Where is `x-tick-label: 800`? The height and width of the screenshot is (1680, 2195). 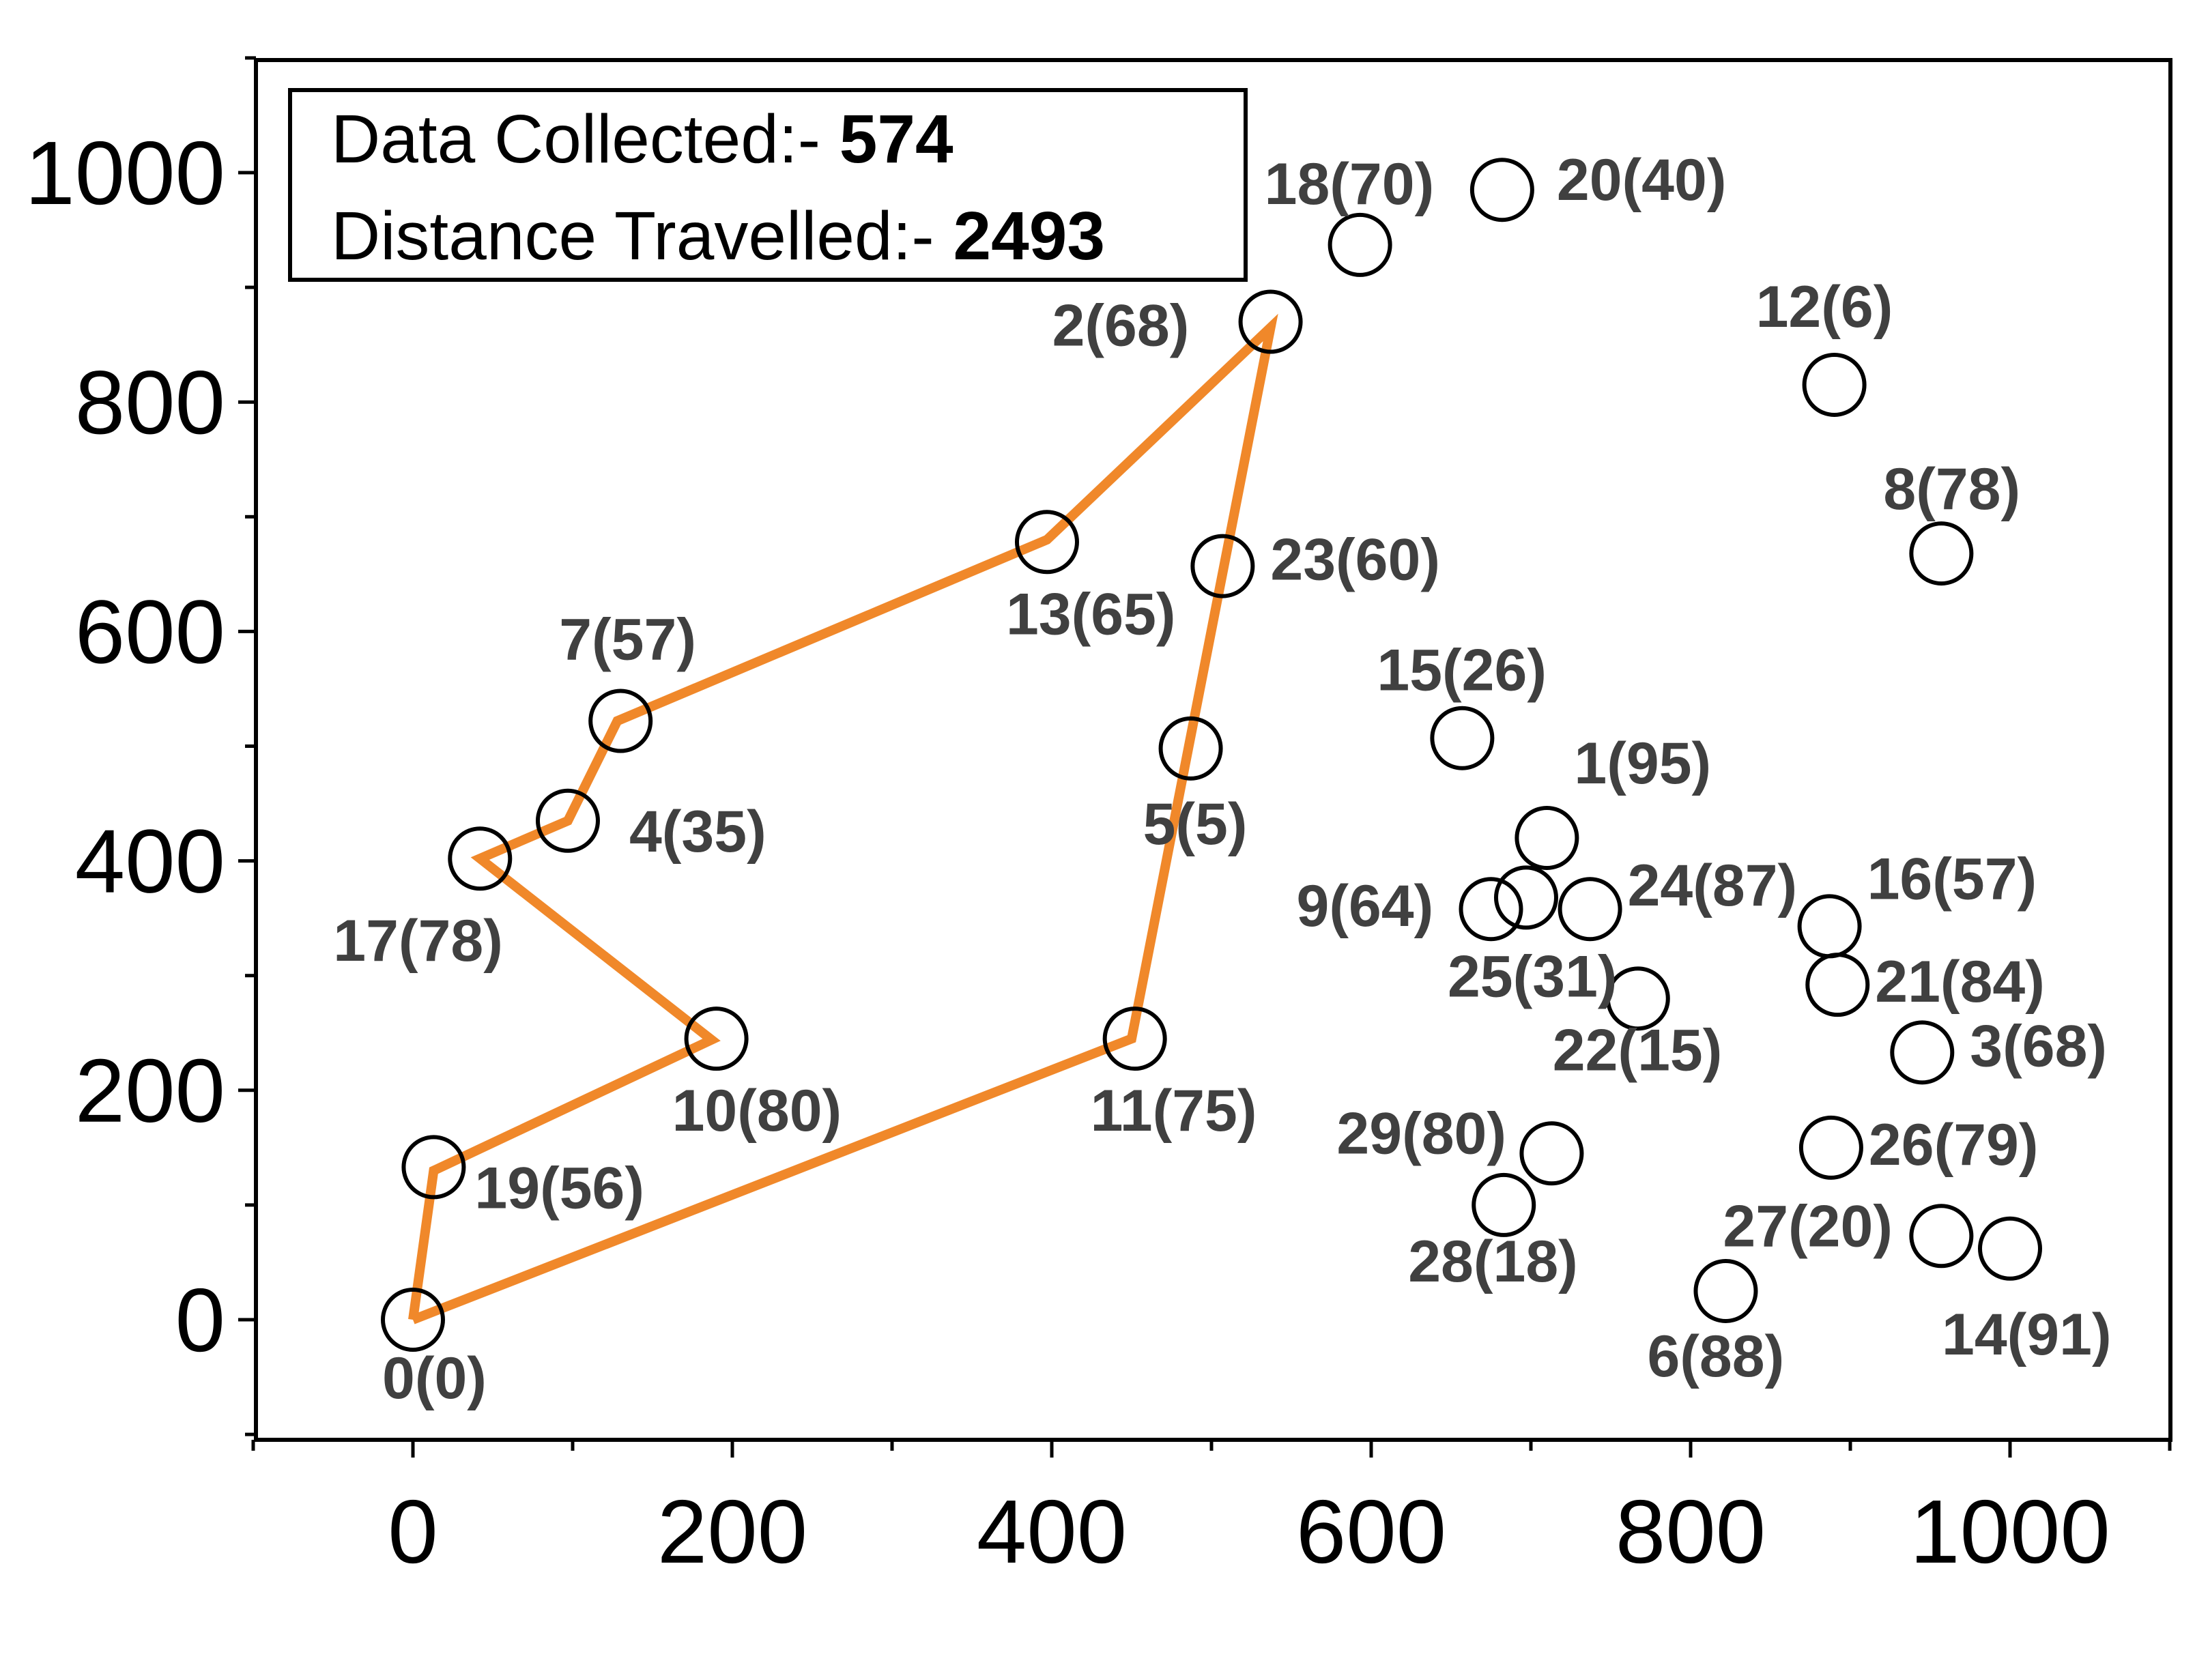
x-tick-label: 800 is located at coordinates (1691, 1531).